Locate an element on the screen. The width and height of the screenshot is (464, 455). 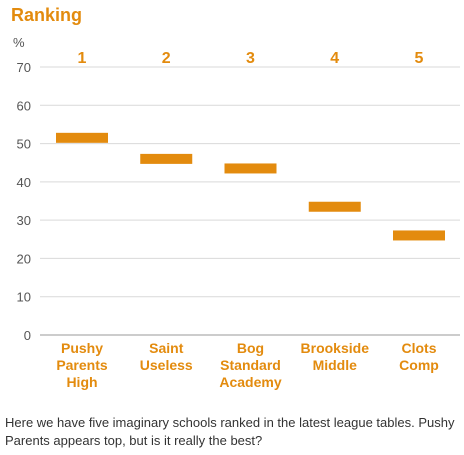
category-label: Standard is located at coordinates (250, 365).